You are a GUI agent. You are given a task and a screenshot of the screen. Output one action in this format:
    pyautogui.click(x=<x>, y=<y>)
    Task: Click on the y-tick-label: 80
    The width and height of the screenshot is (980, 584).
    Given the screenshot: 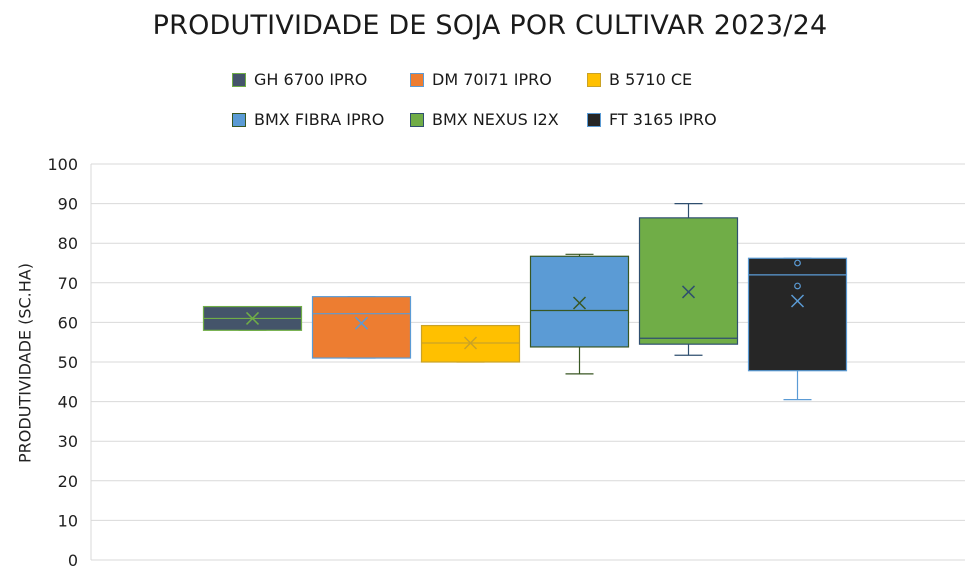 What is the action you would take?
    pyautogui.click(x=68, y=243)
    